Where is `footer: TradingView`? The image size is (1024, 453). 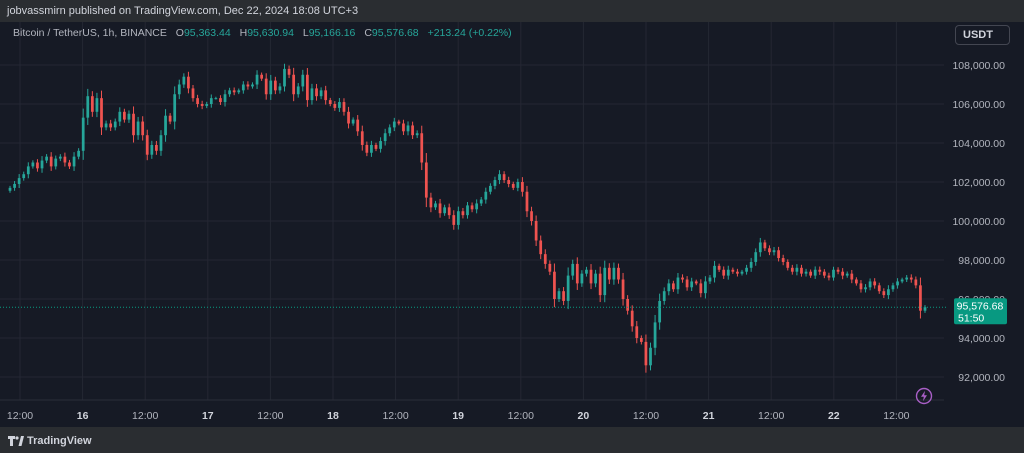 footer: TradingView is located at coordinates (512, 440).